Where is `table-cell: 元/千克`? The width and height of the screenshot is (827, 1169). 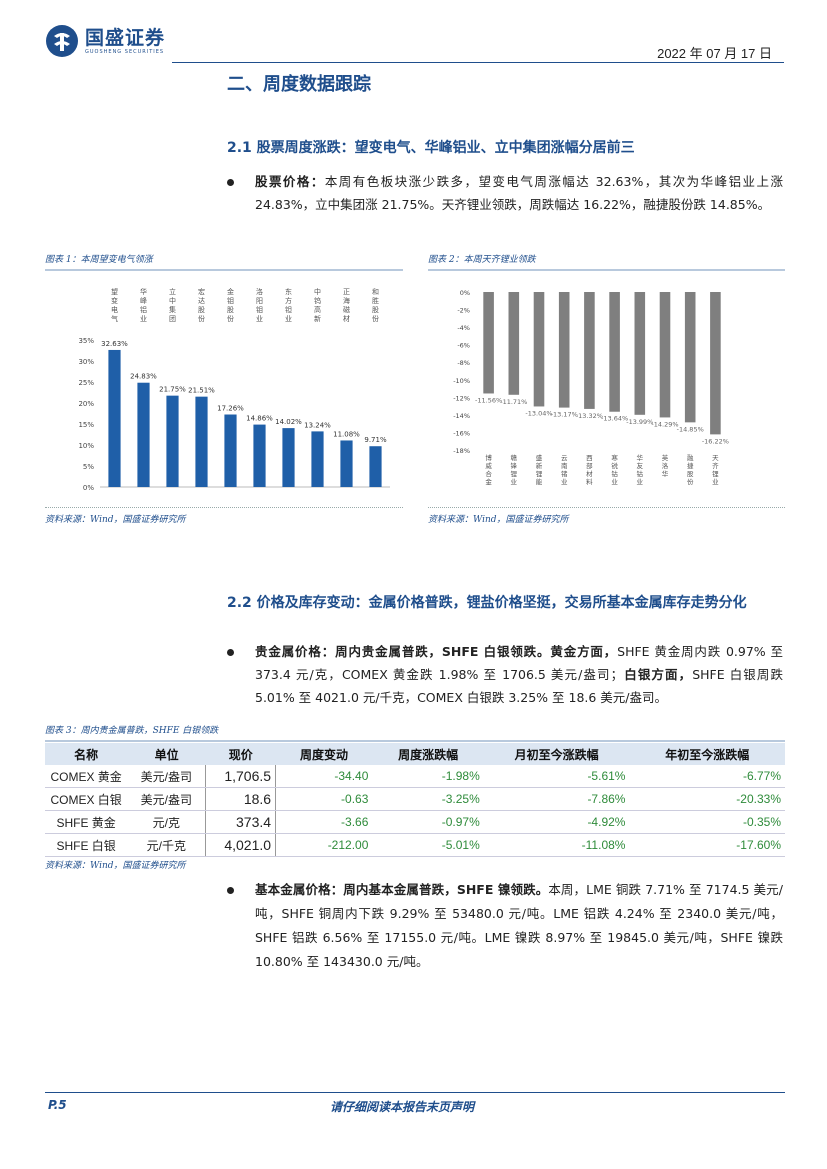 table-cell: 元/千克 is located at coordinates (166, 845).